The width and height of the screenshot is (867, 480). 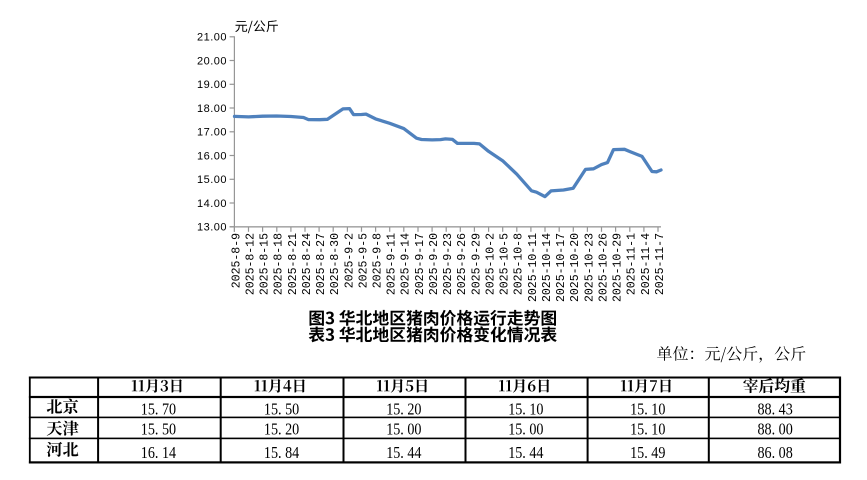 I want to click on svg-text: 18.00, so click(x=212, y=109).